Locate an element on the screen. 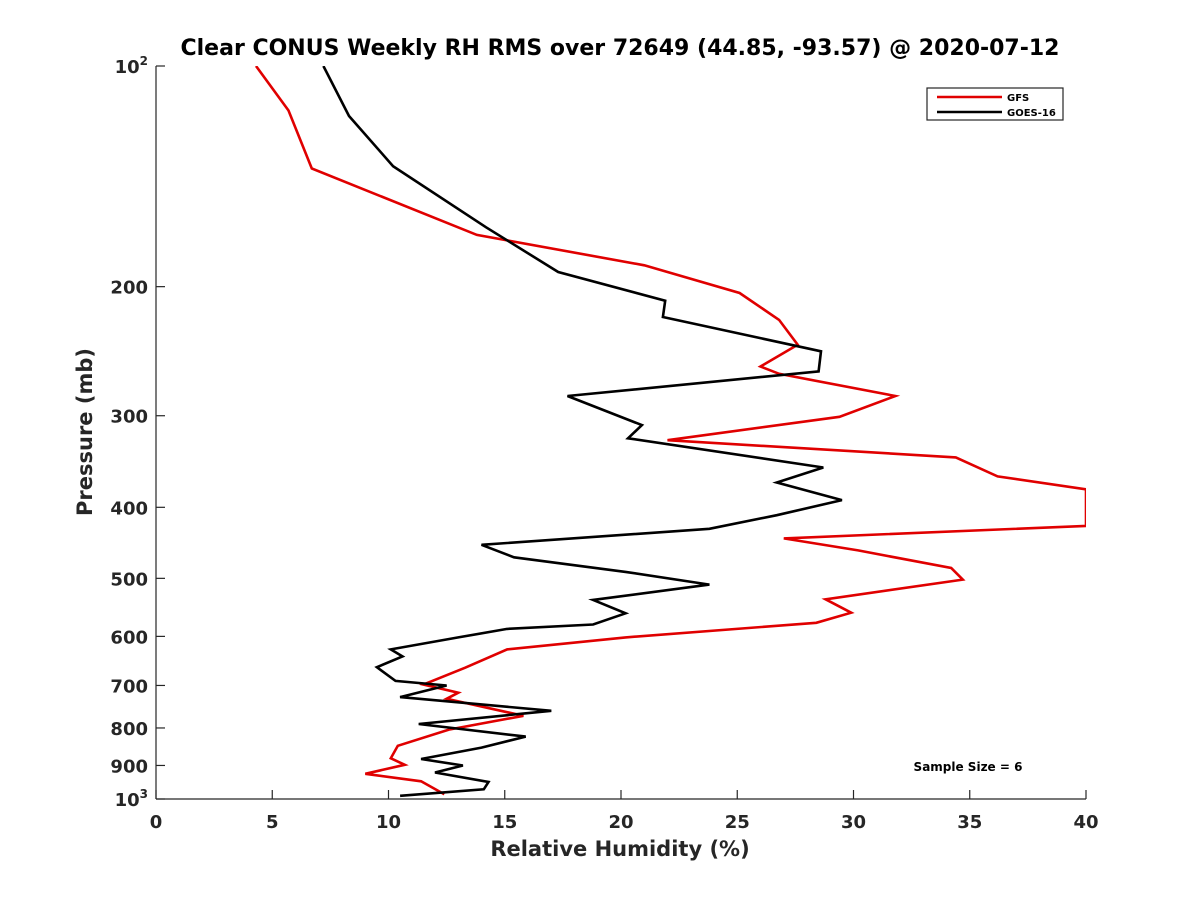 Image resolution: width=1200 pixels, height=900 pixels. sample-size-annotation: Sample Size = 6 is located at coordinates (968, 767).